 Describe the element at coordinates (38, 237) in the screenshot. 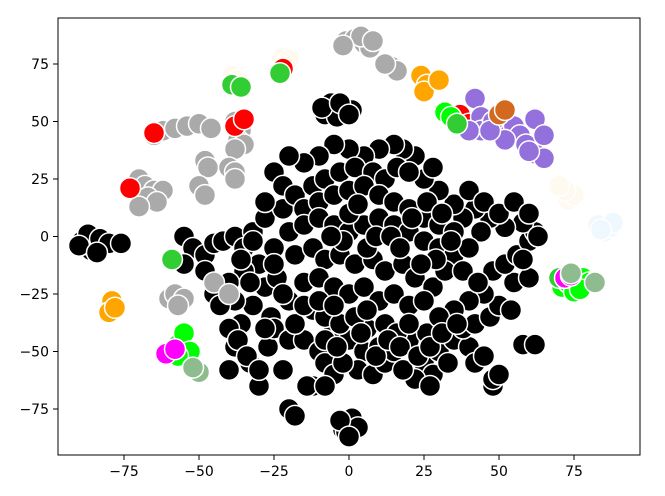

I see `y-axis: −75 −50 −25 0 25 50 75` at that location.